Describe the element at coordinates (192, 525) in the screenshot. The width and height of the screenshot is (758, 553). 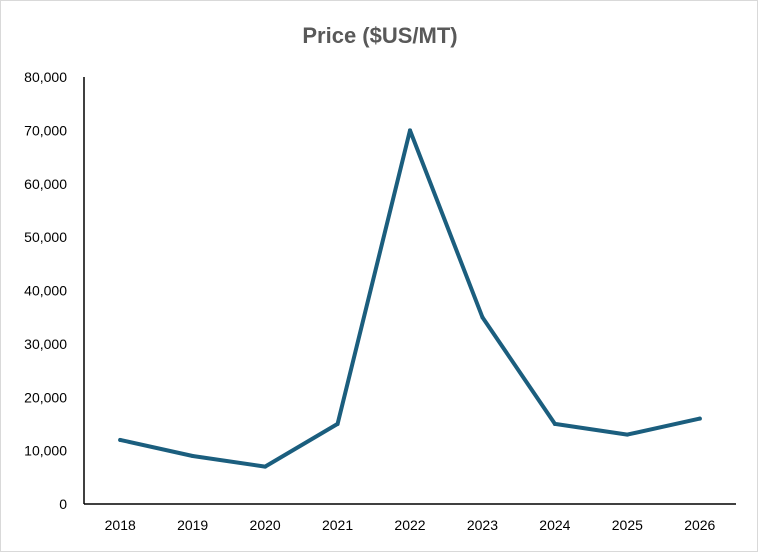
I see `x-tick-label: 2019` at that location.